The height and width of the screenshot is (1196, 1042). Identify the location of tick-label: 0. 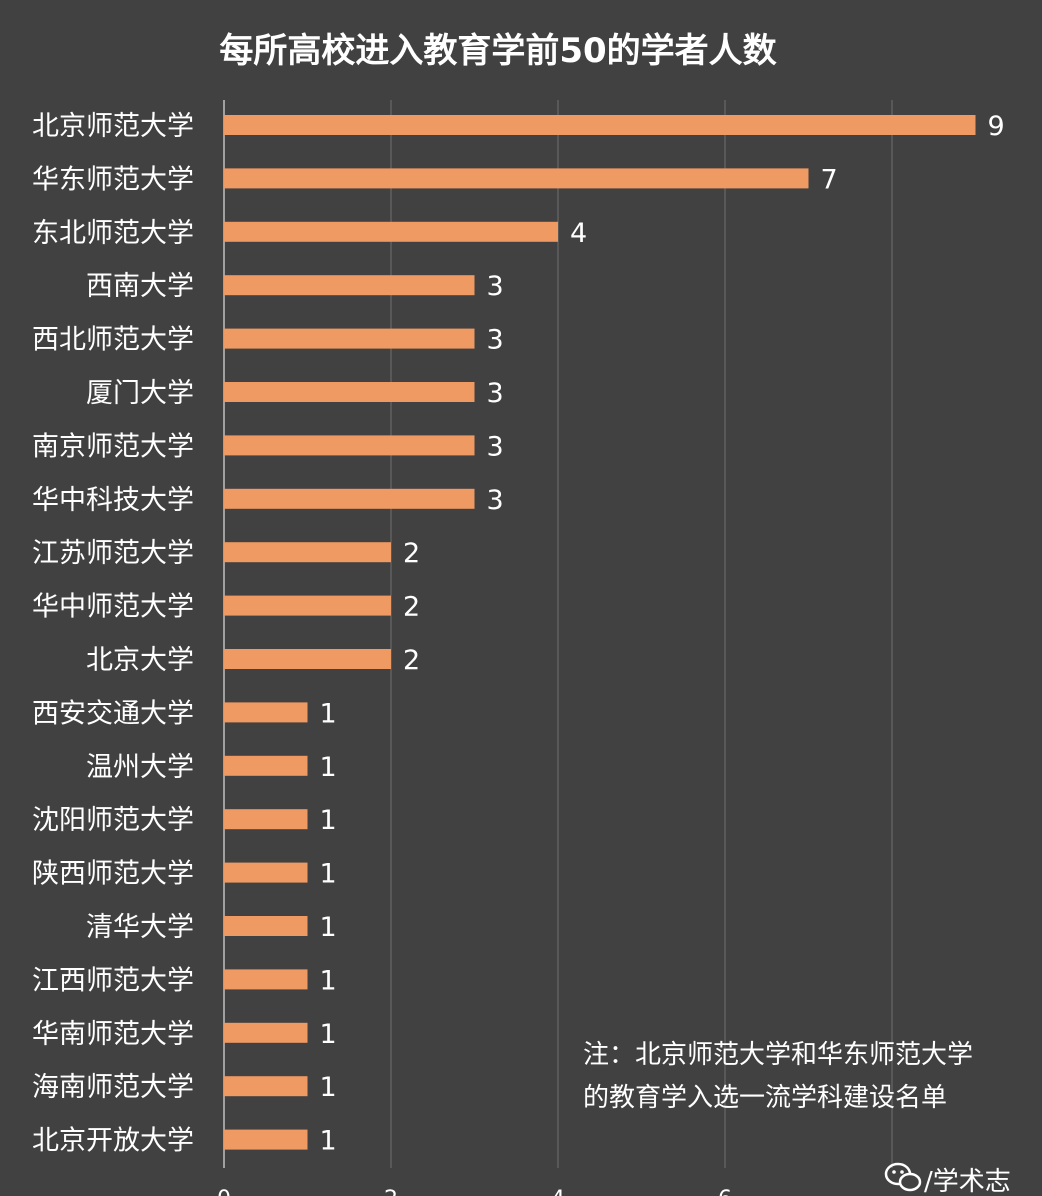
(224, 1191).